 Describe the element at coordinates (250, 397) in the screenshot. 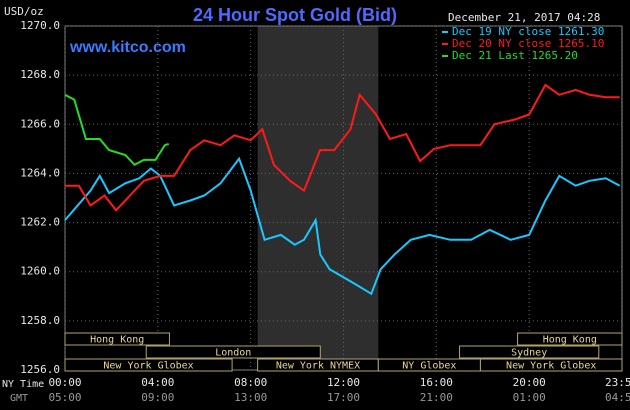

I see `x2-tick-label: 13:00` at that location.